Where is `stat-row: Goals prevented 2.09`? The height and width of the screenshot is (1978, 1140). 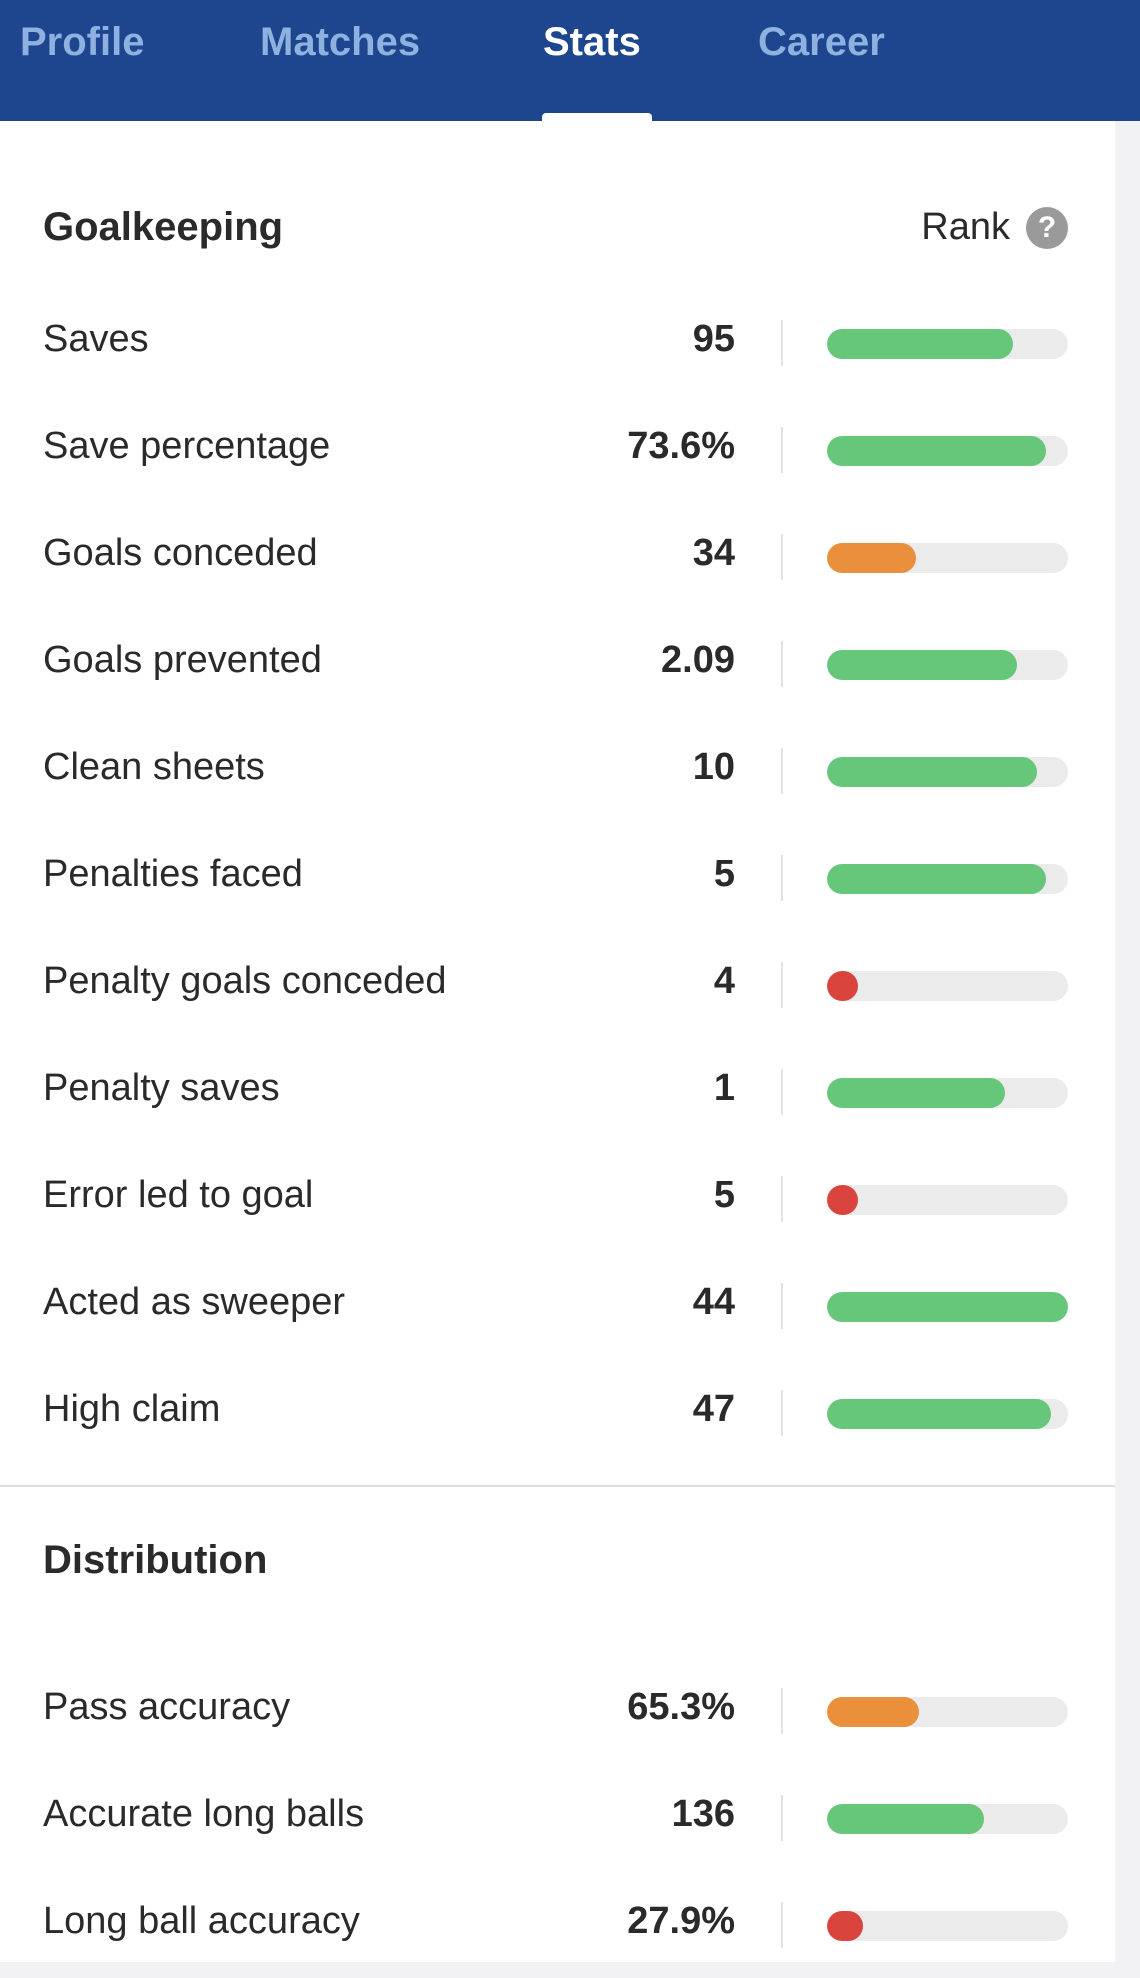
stat-row: Goals prevented 2.09 is located at coordinates (557, 663).